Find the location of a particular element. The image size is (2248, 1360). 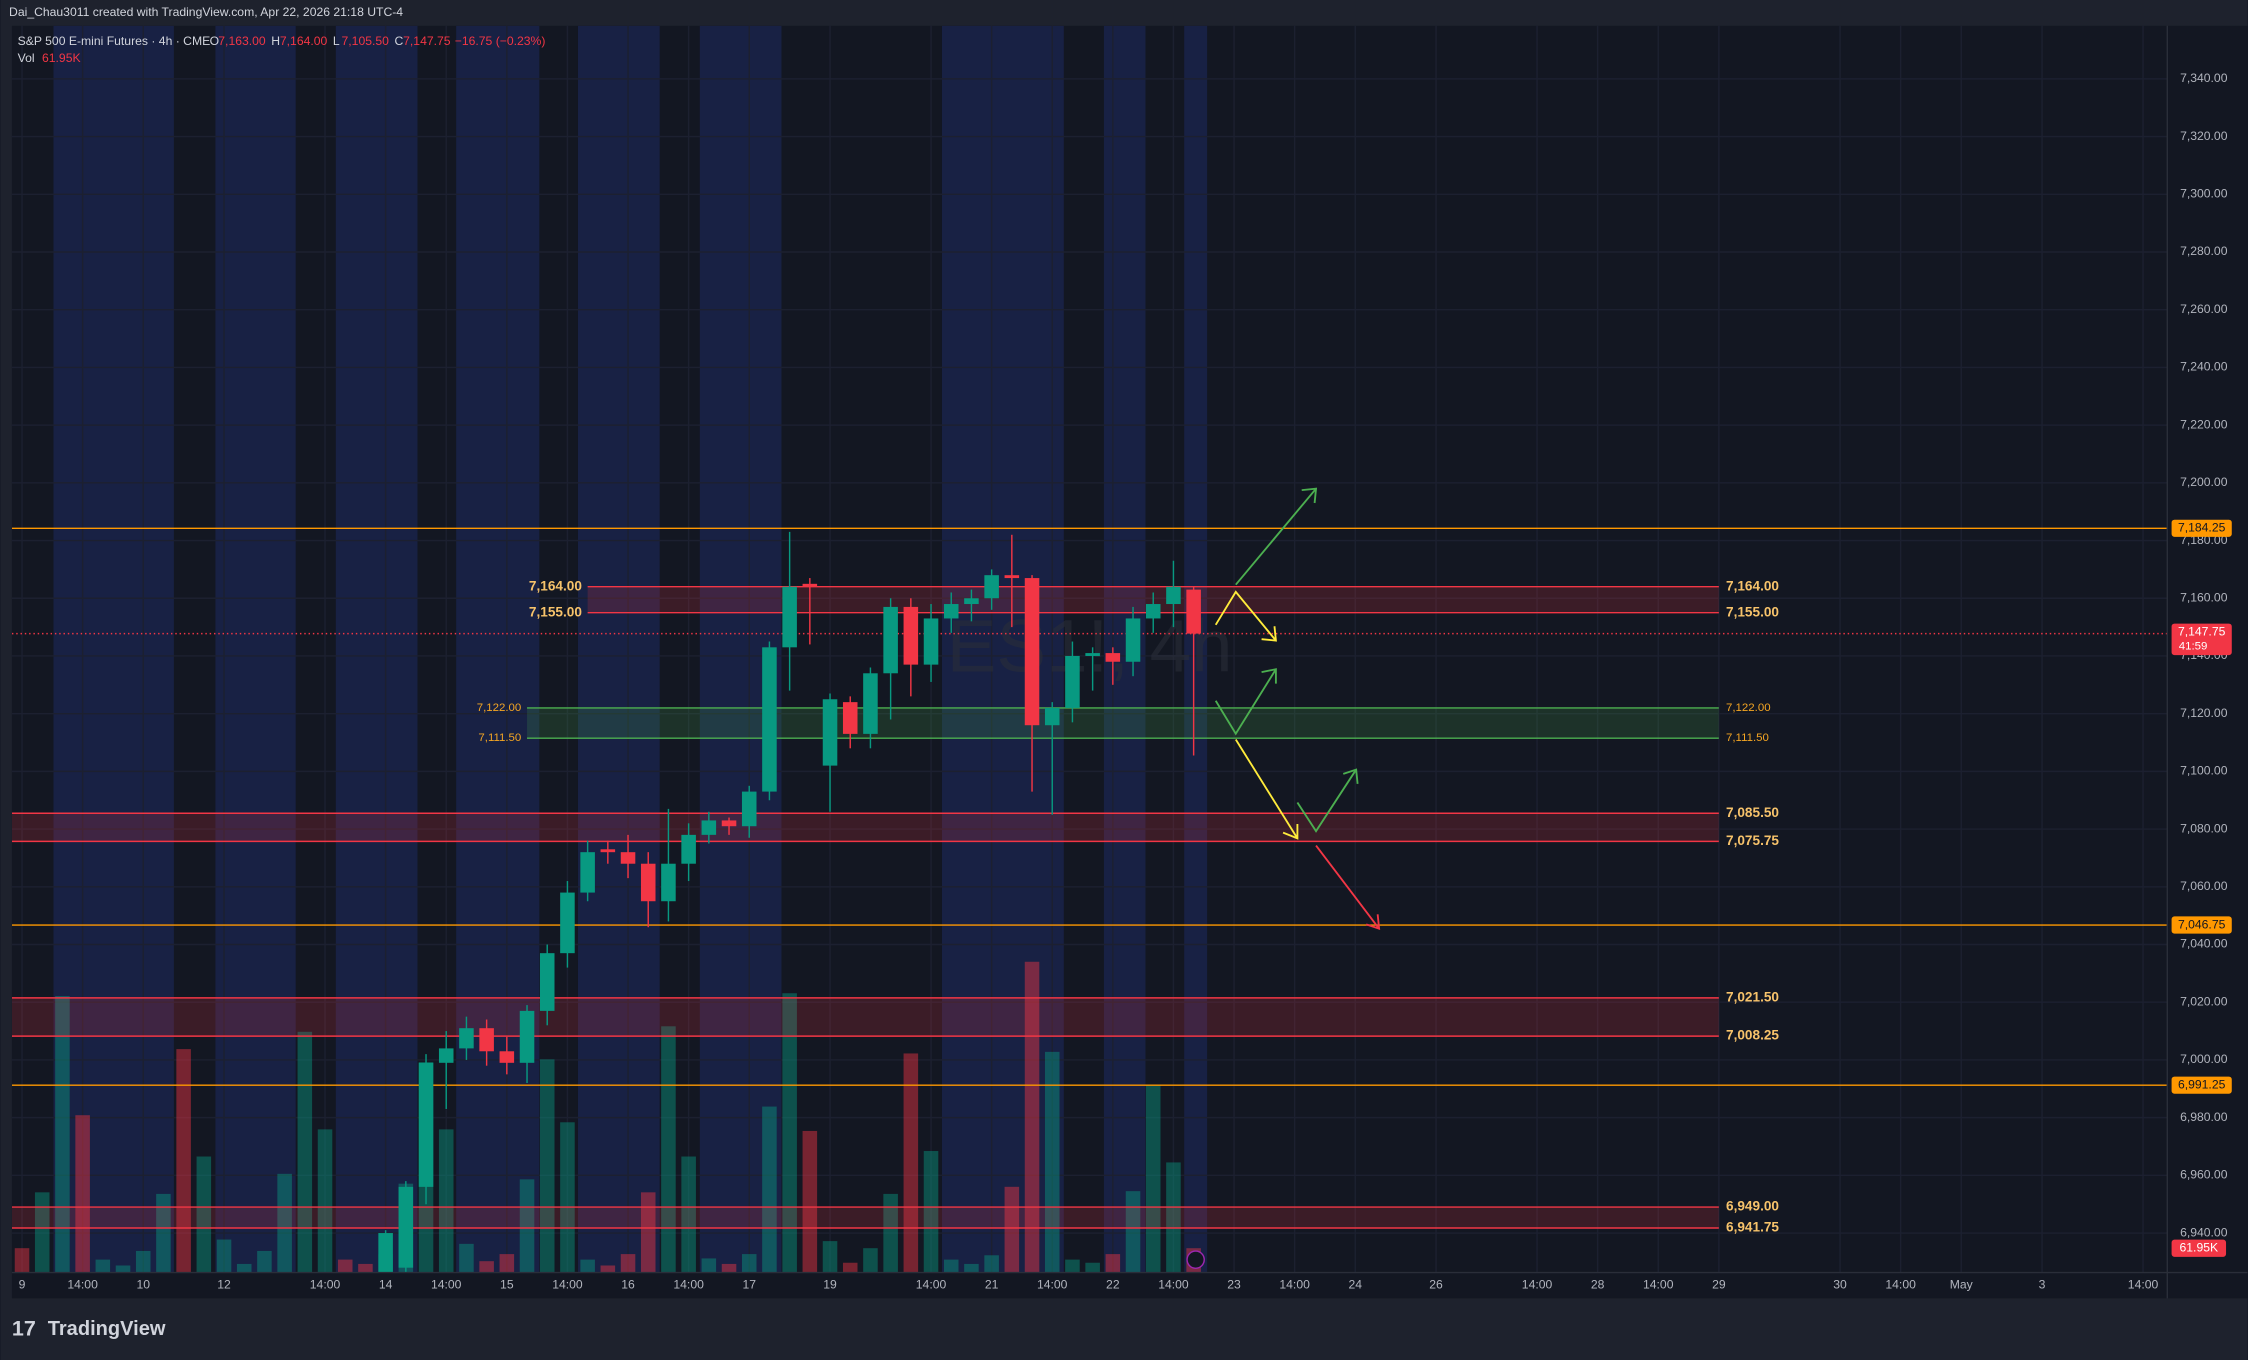

zone-label: 7,122.00 is located at coordinates (499, 708).